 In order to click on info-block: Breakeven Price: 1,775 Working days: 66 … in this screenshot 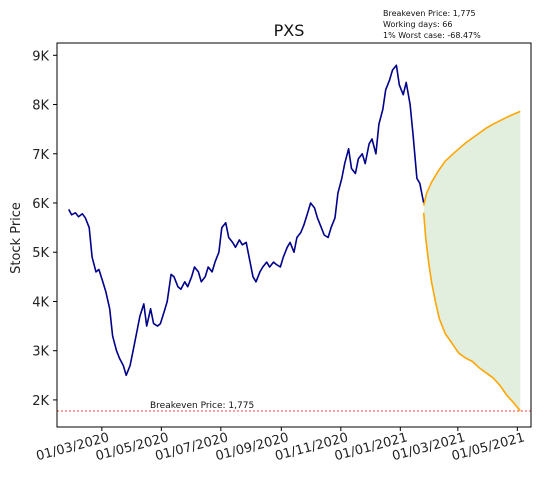, I will do `click(432, 24)`.